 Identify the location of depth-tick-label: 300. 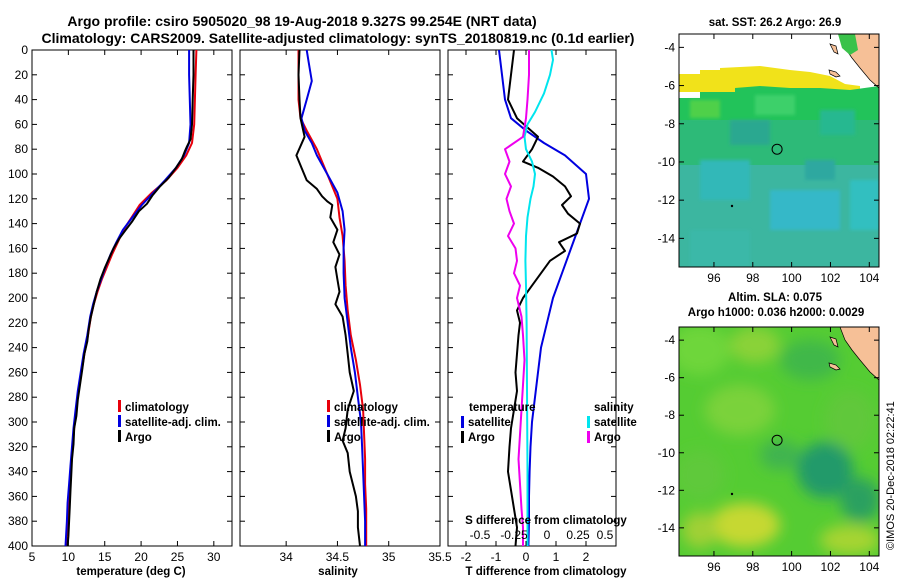
(18, 422).